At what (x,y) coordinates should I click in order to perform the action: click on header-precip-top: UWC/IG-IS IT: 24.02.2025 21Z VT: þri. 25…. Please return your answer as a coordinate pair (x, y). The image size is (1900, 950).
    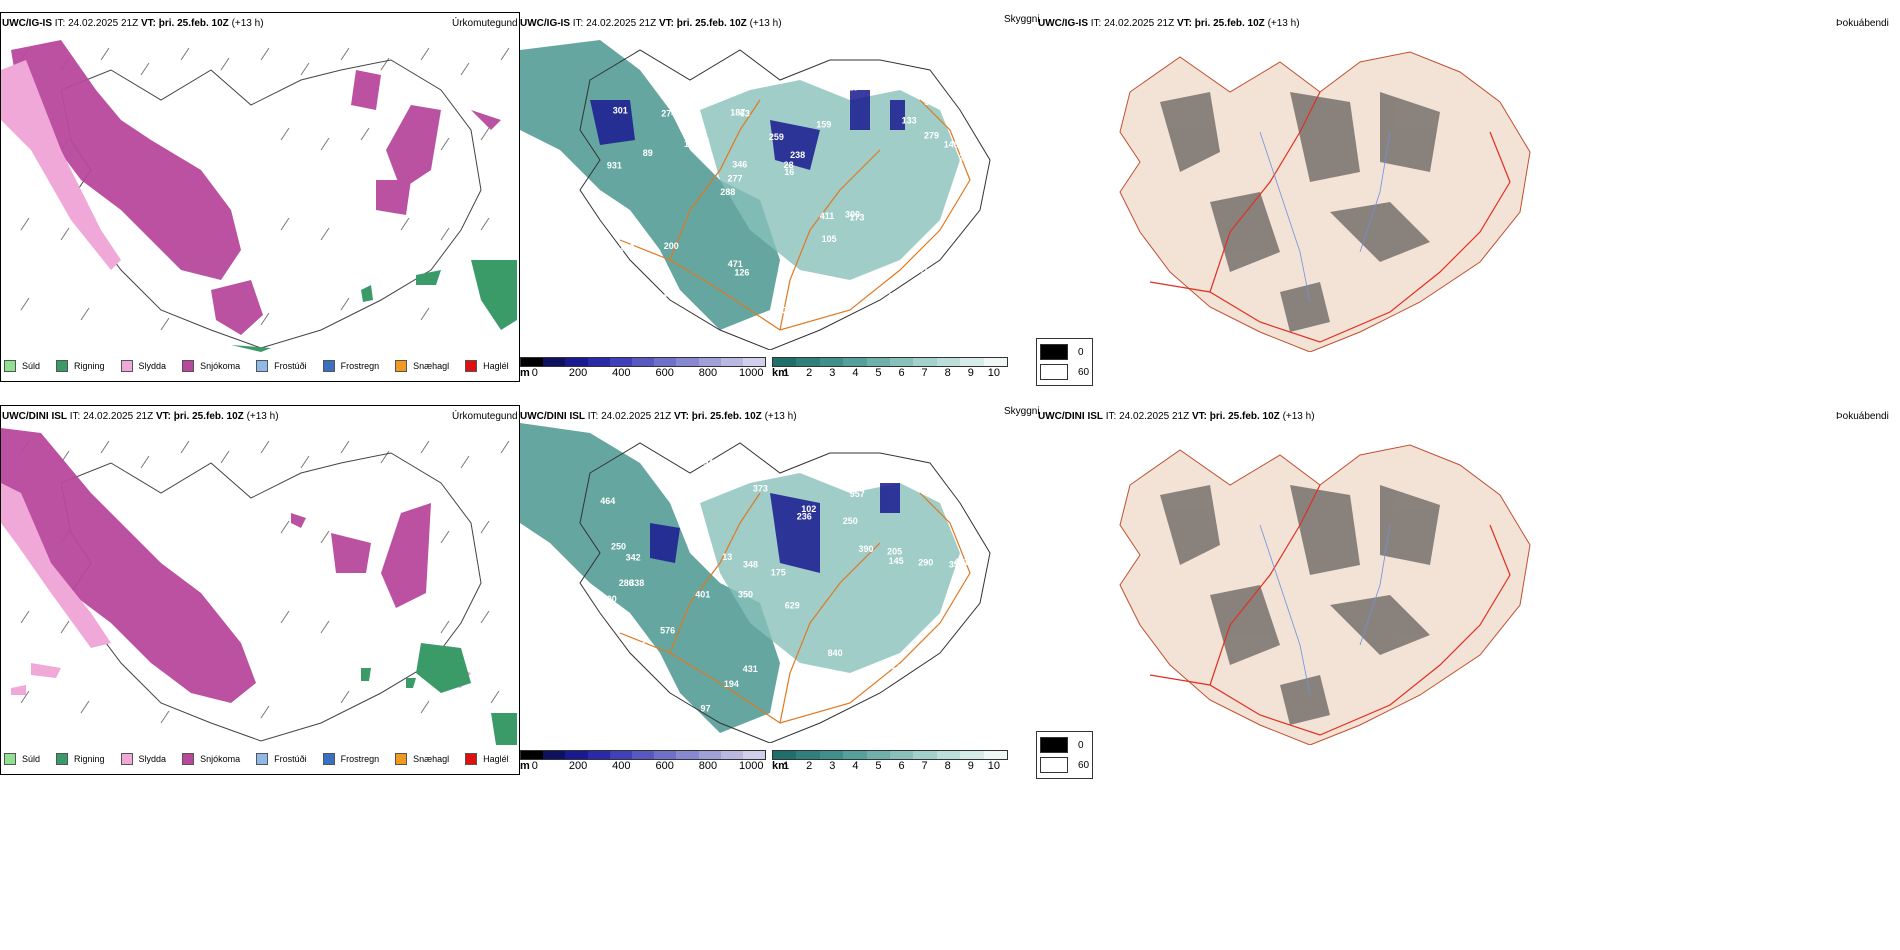
    Looking at the image, I should click on (133, 23).